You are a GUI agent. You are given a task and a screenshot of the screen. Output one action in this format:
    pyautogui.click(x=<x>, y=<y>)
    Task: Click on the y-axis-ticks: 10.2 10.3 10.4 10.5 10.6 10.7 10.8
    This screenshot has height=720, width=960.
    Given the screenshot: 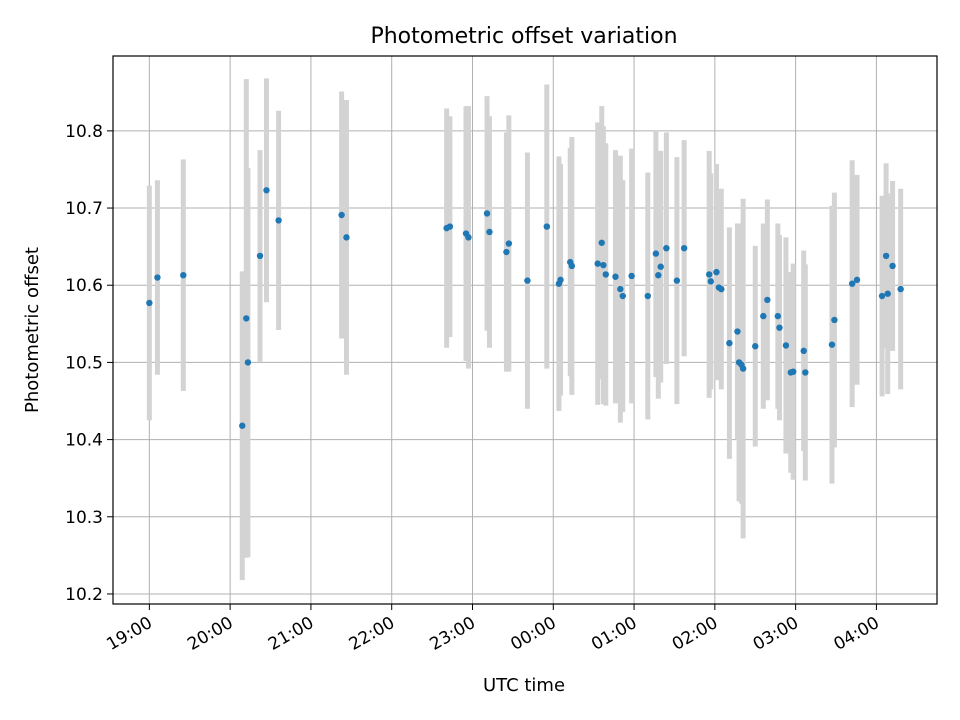 What is the action you would take?
    pyautogui.click(x=89, y=363)
    